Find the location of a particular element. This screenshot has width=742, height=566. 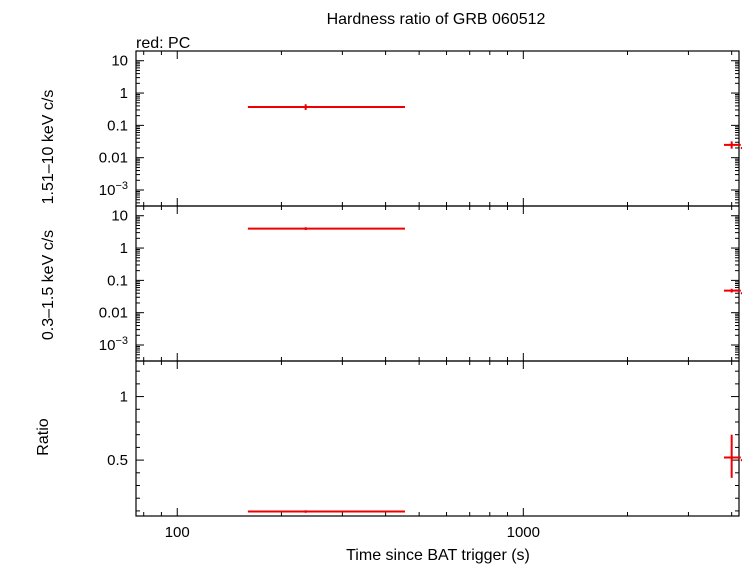

y-tick-label: 0.5 is located at coordinates (117, 460).